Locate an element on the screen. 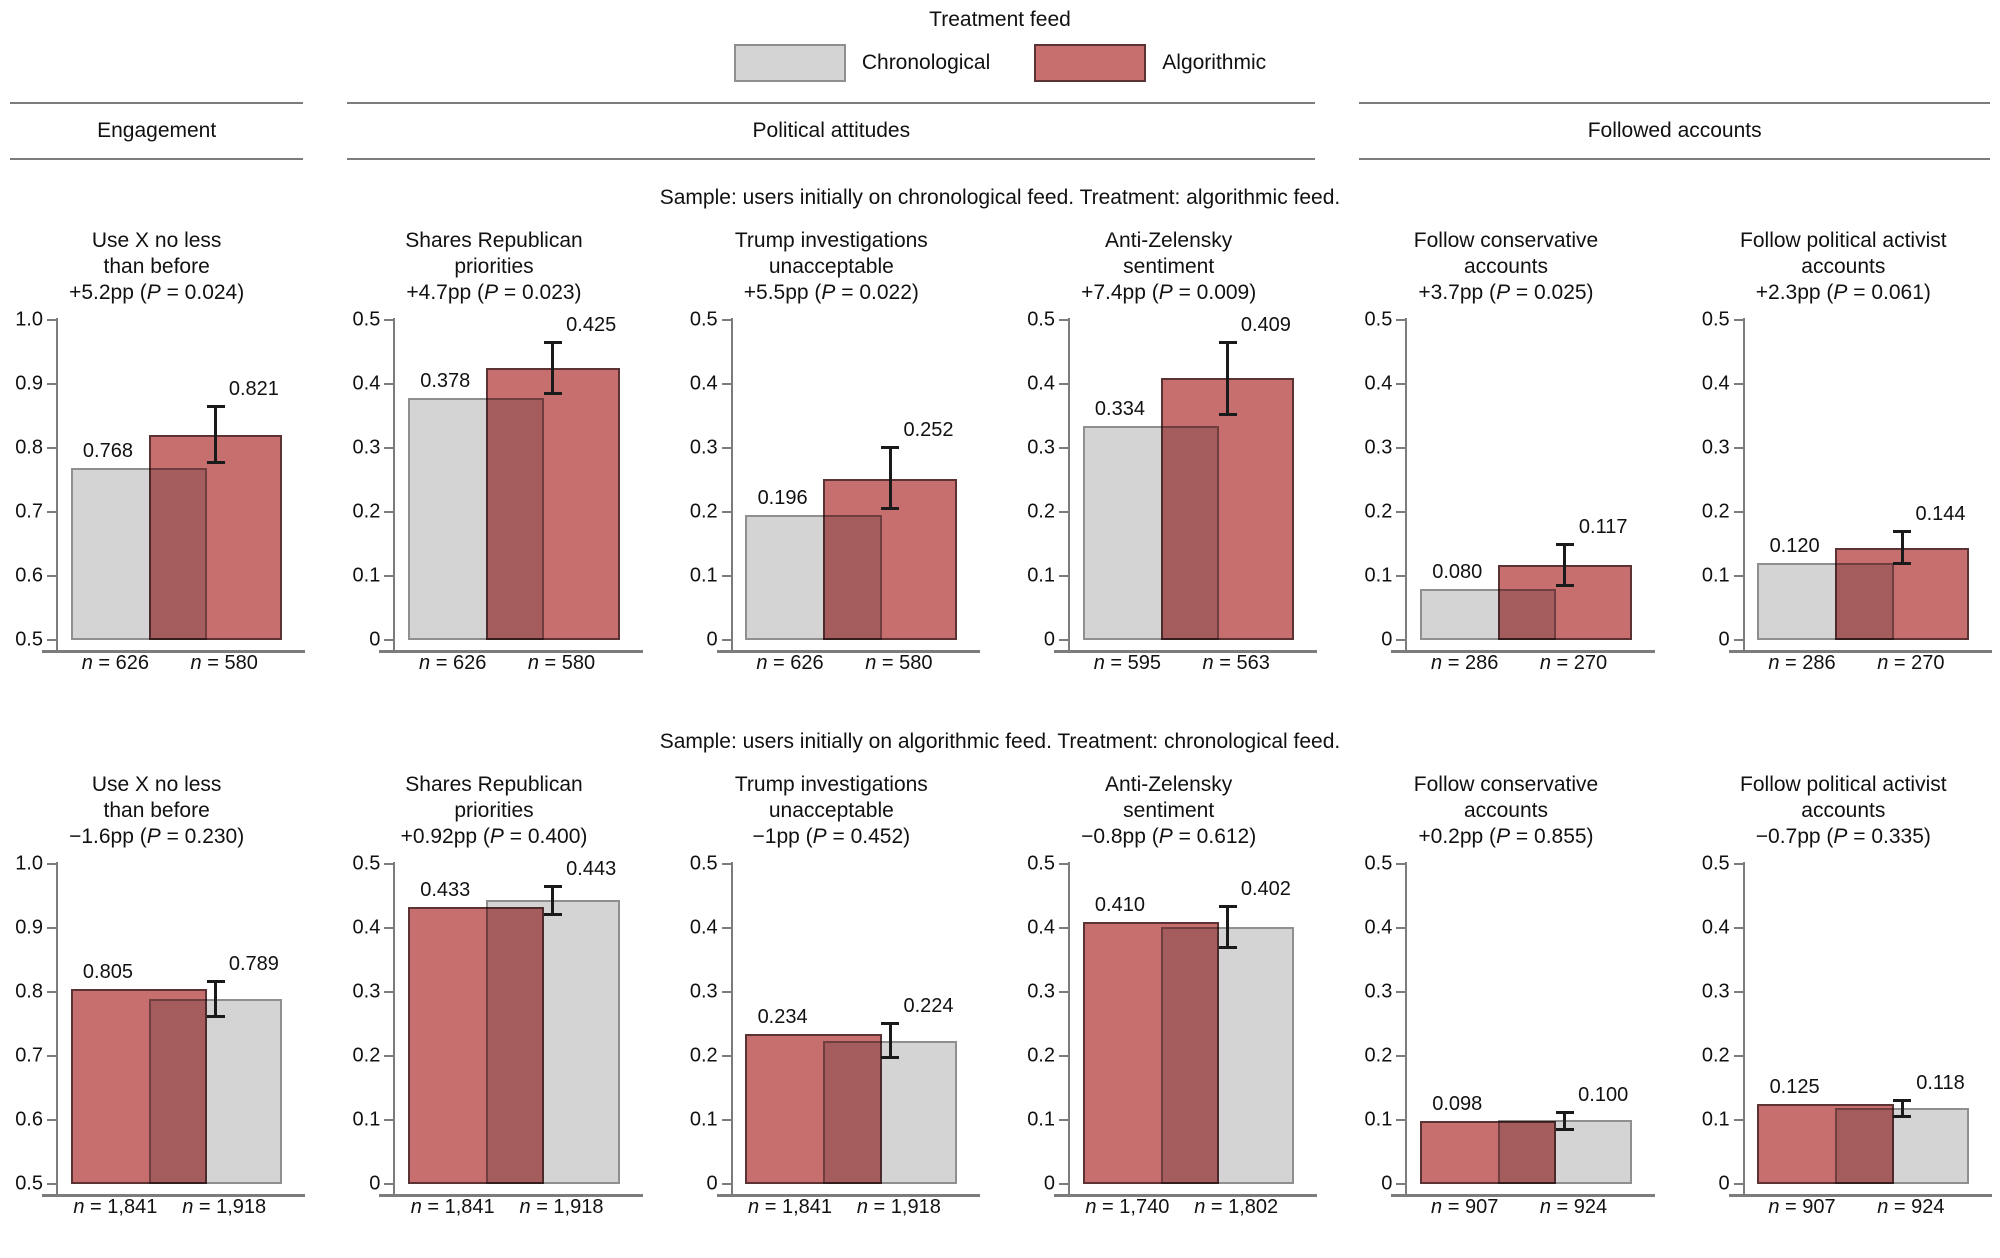 The image size is (2000, 1258). subplot-title-line: than before is located at coordinates (156, 266).